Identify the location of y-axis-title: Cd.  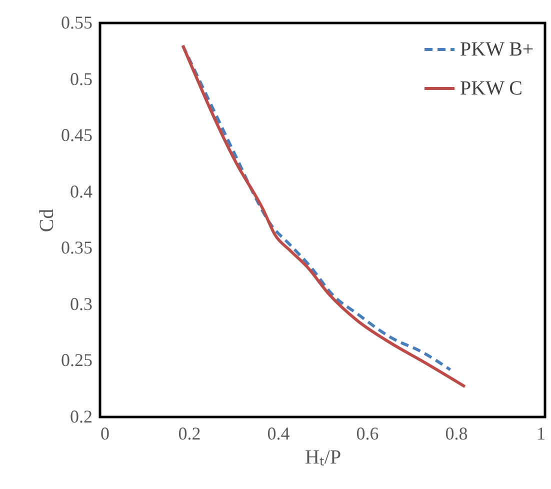
(47, 220).